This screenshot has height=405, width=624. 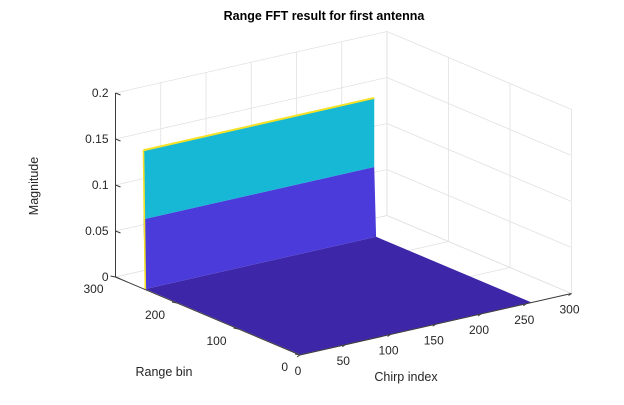 What do you see at coordinates (100, 185) in the screenshot?
I see `z-tick-label: 0.1` at bounding box center [100, 185].